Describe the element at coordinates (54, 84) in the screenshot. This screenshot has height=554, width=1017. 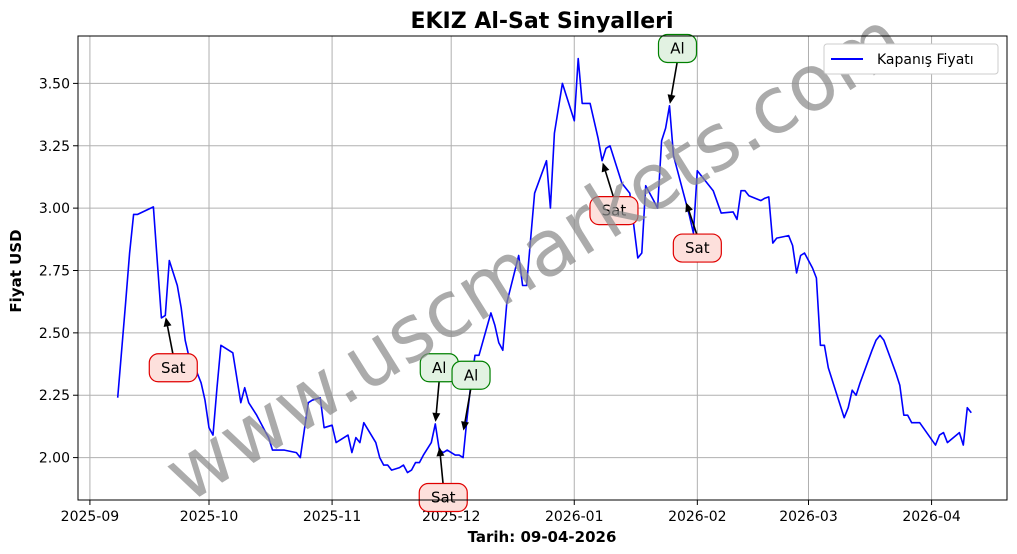
I see `y-tick-label: 3.50` at that location.